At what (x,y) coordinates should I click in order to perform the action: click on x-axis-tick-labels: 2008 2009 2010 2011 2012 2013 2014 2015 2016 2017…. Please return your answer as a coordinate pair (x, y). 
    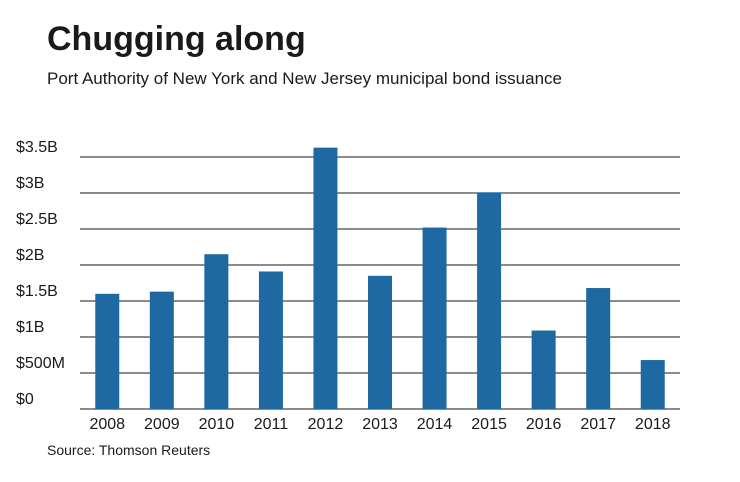
    Looking at the image, I should click on (379, 424).